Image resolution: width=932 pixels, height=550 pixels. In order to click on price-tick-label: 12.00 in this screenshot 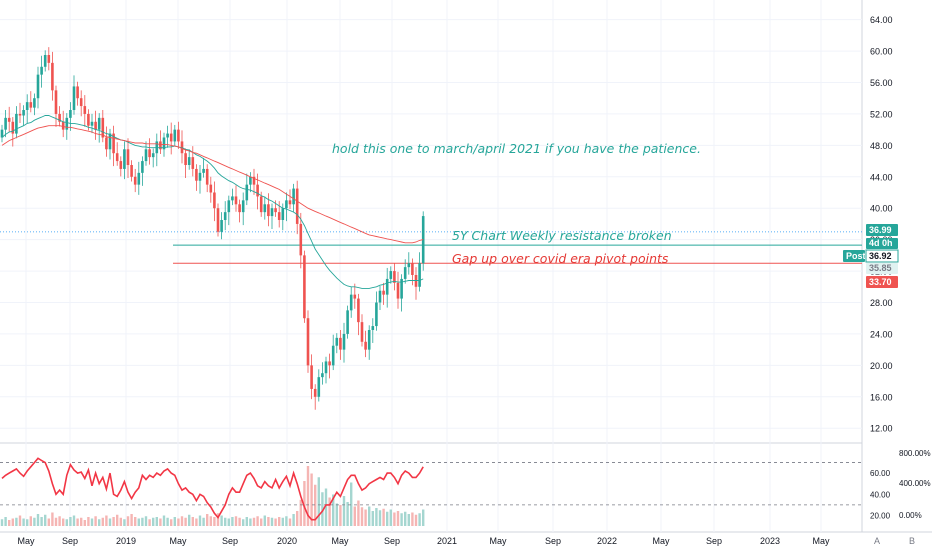, I will do `click(881, 429)`.